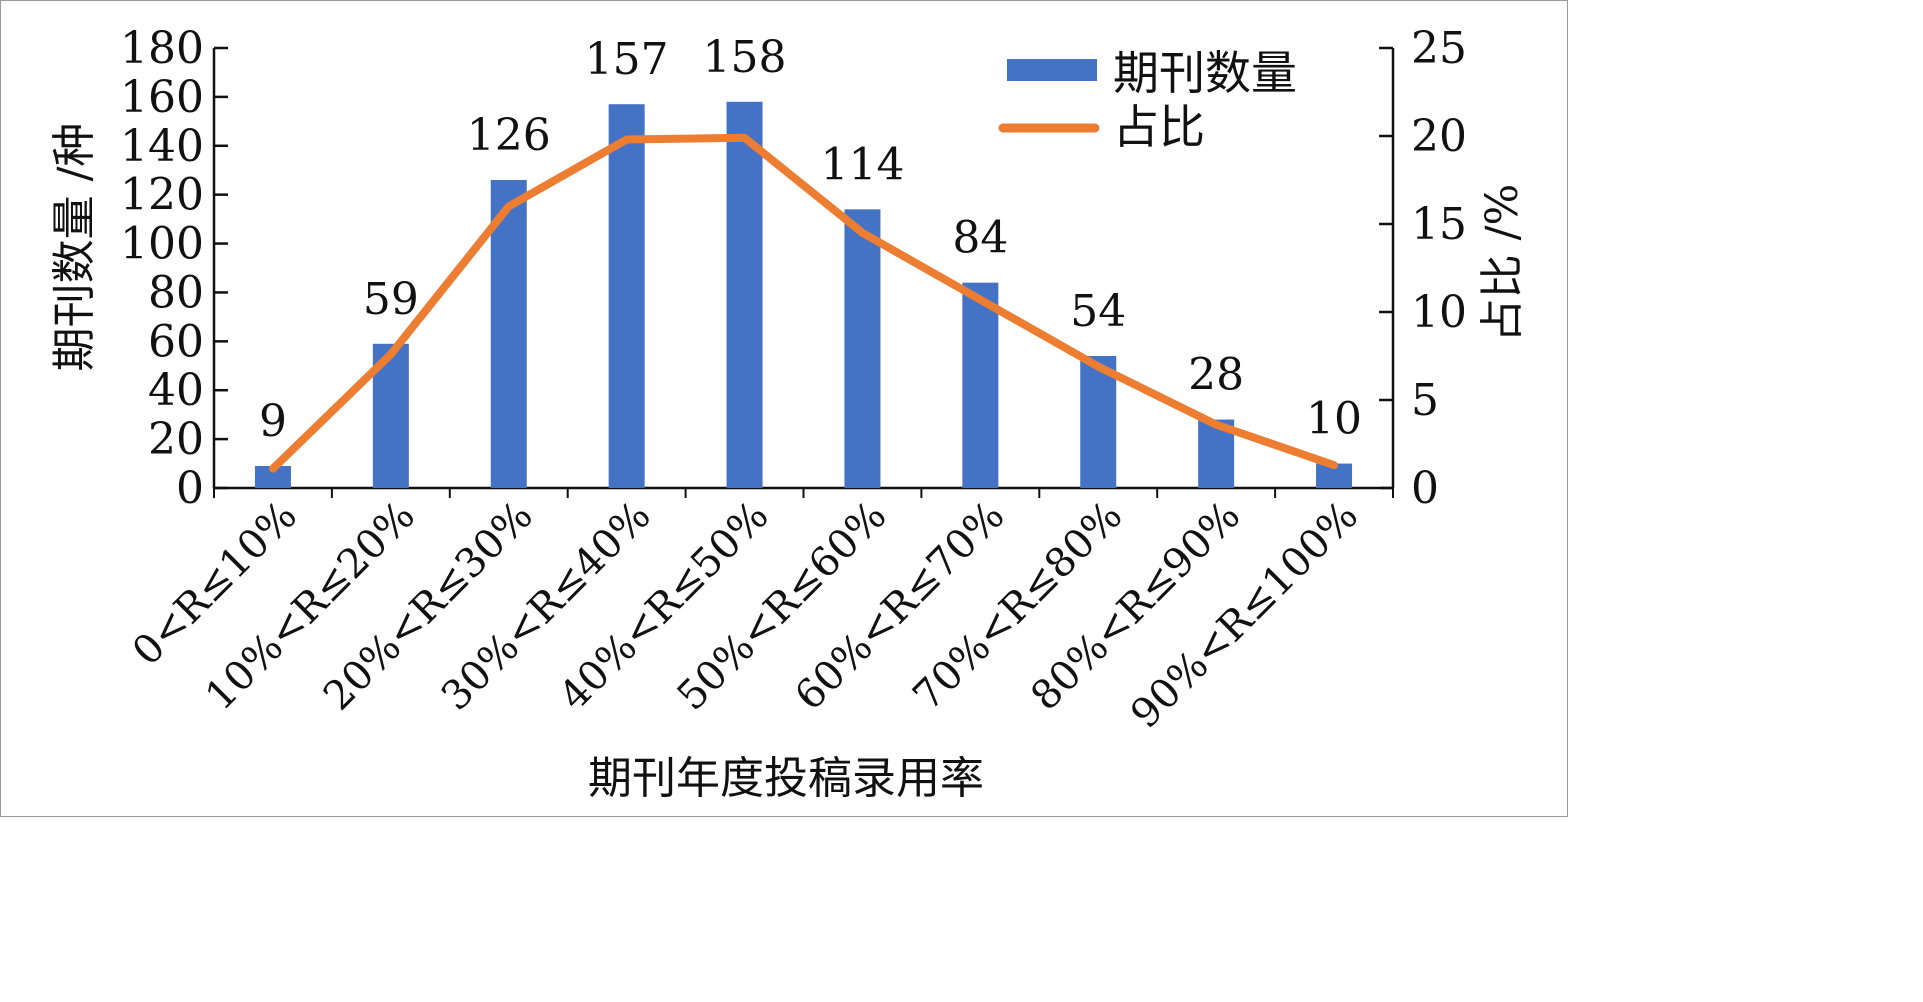  I want to click on bar-data-label: 9, so click(273, 421).